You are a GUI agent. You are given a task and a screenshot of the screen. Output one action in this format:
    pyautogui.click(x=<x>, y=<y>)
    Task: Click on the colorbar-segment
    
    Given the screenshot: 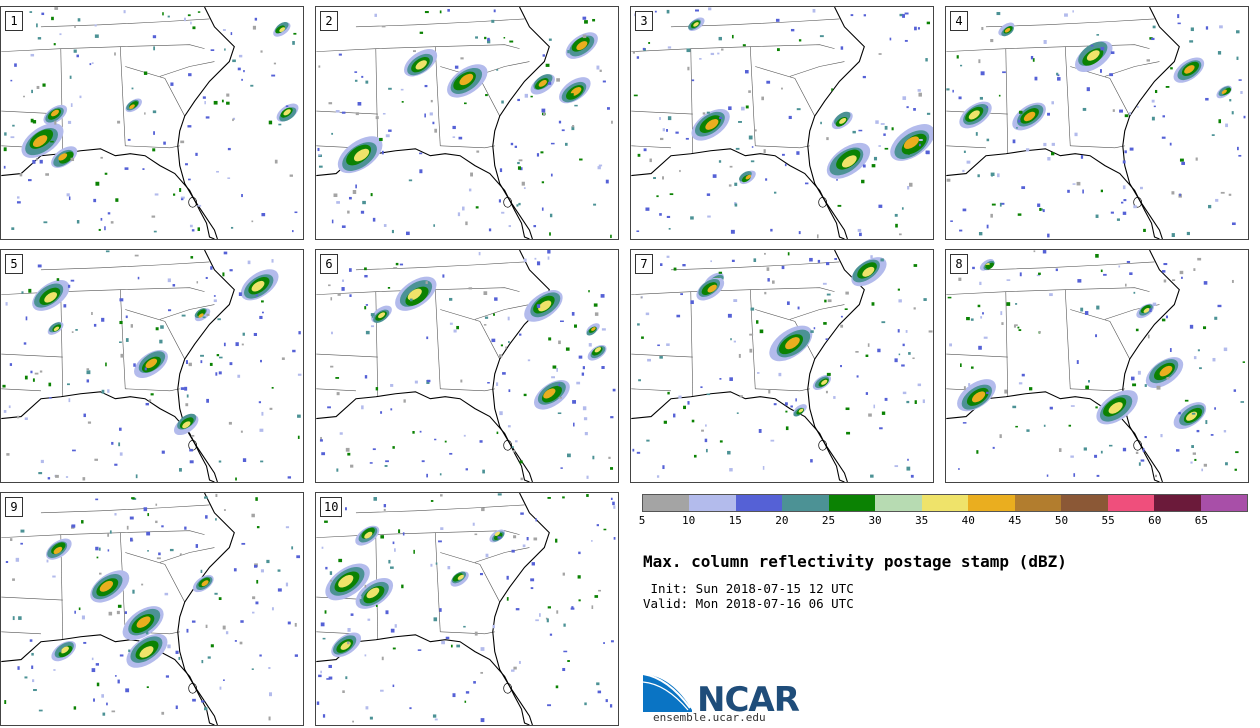 What is the action you would take?
    pyautogui.click(x=991, y=503)
    